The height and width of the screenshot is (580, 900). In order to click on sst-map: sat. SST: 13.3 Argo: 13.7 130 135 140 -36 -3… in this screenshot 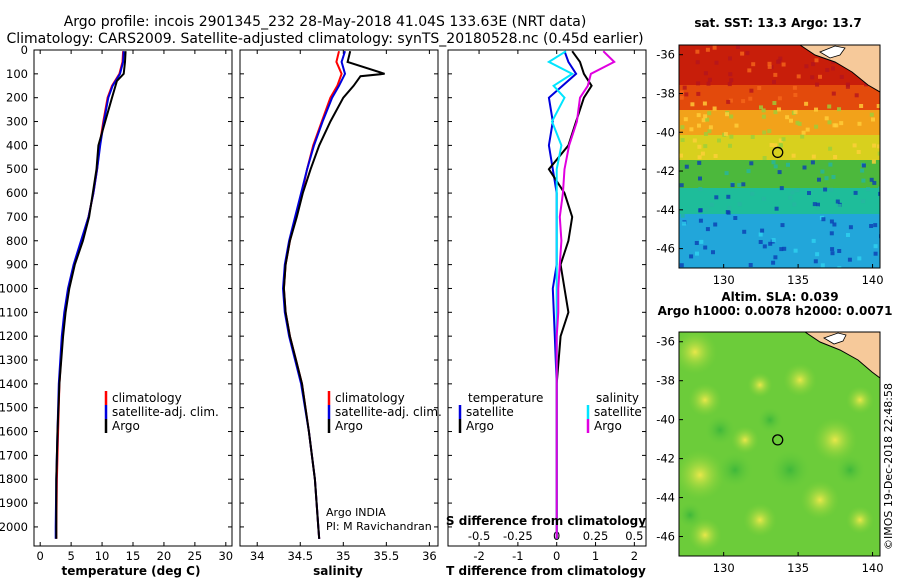, I will do `click(769, 151)`.